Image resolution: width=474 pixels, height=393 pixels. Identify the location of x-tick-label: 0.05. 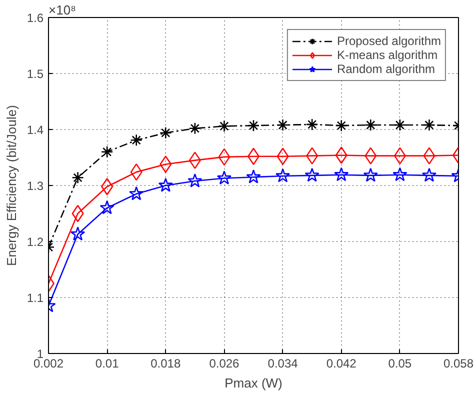
(400, 363).